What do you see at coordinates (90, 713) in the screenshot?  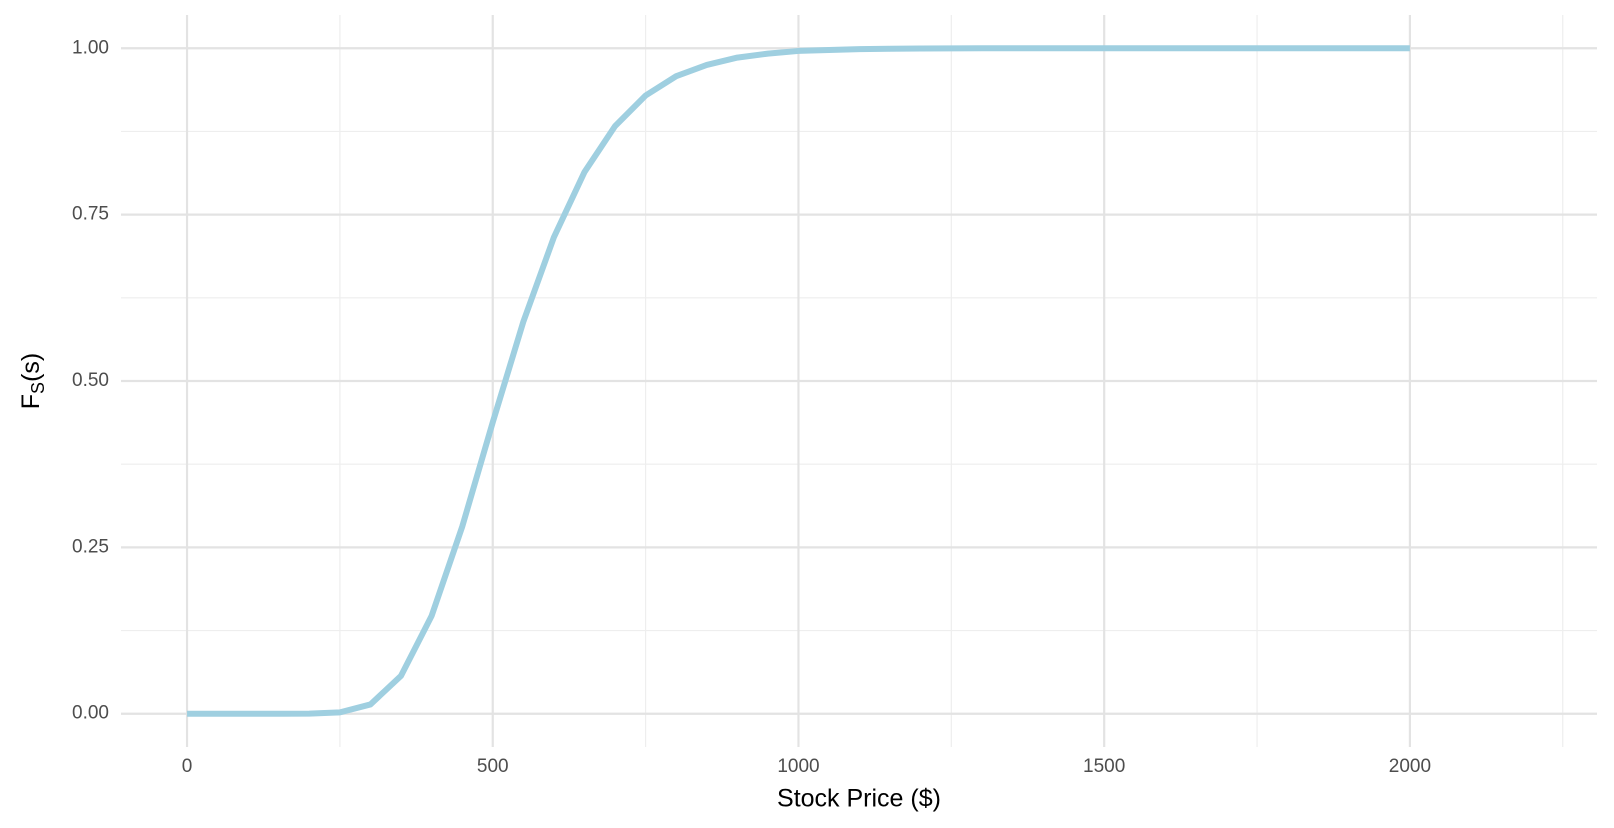 I see `y-tick-label: 0.00` at bounding box center [90, 713].